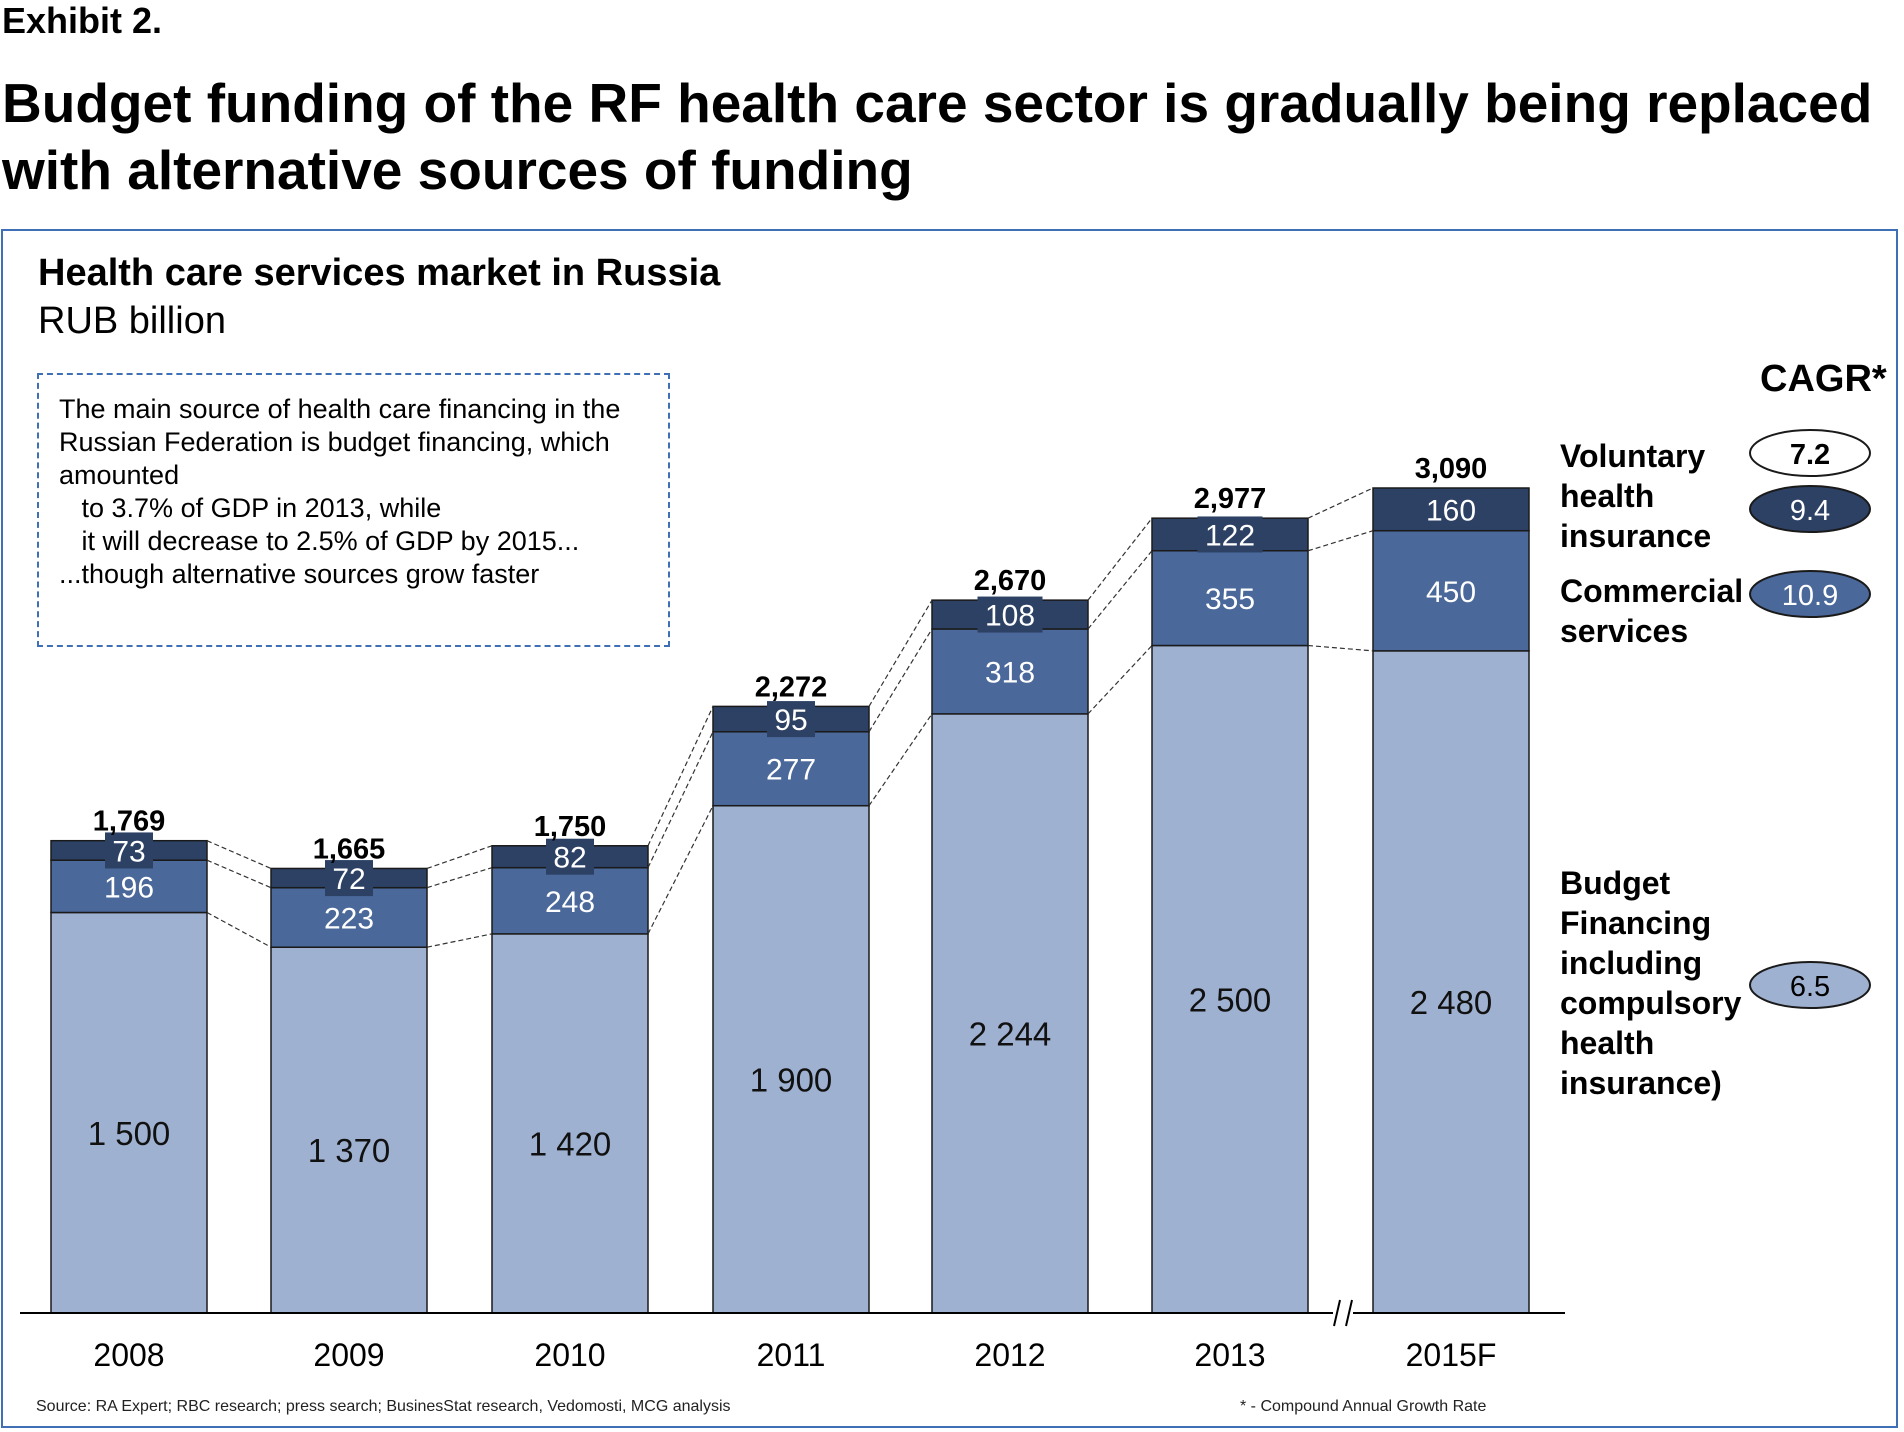 Image resolution: width=1904 pixels, height=1432 pixels. I want to click on x-tick-label: 2012, so click(1009, 1355).